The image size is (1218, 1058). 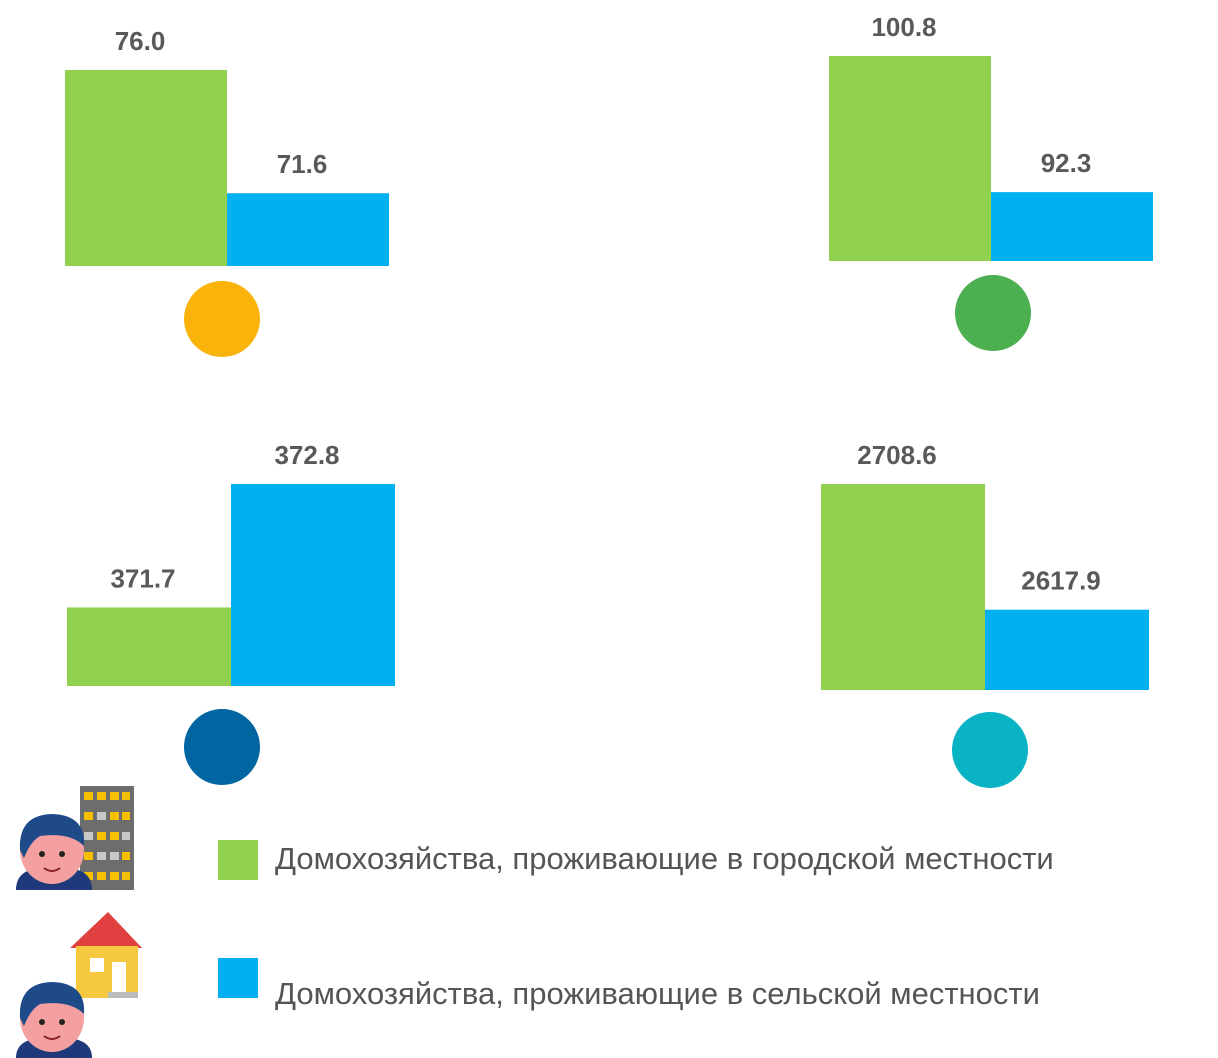 What do you see at coordinates (1066, 163) in the screenshot?
I see `value-label: 92.3` at bounding box center [1066, 163].